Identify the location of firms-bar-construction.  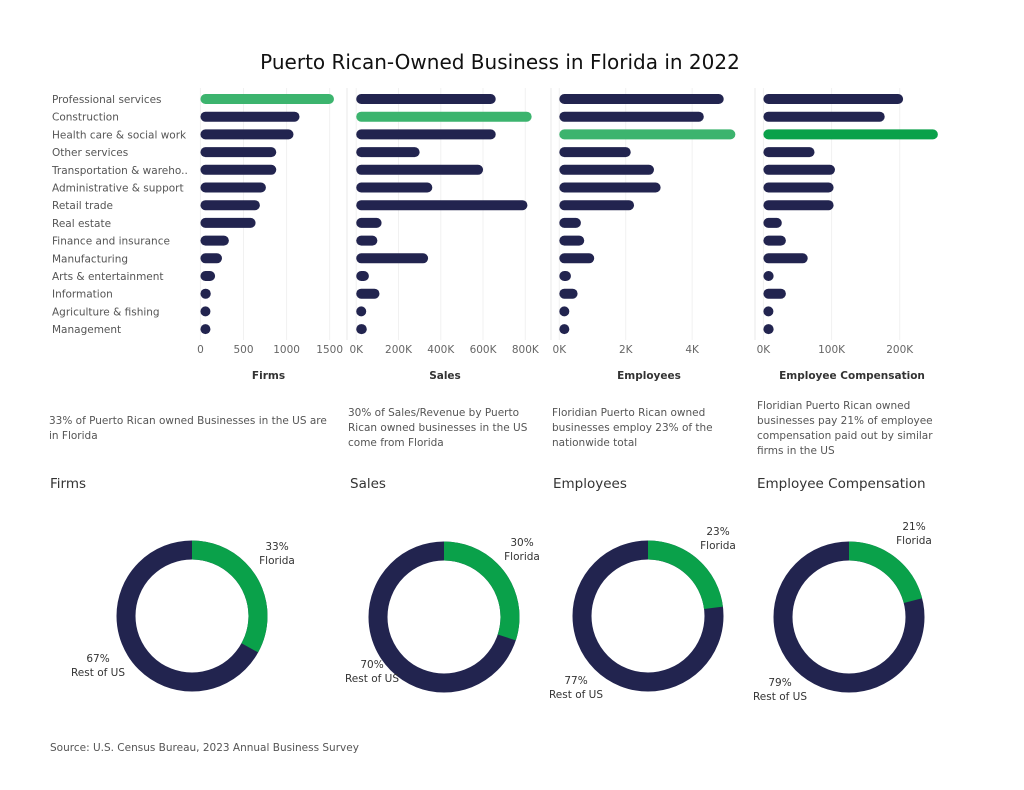
(250, 116).